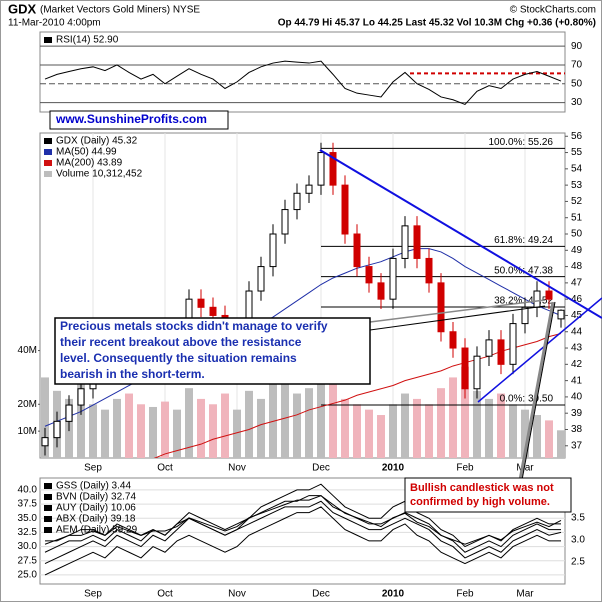 This screenshot has height=602, width=602. I want to click on y-tick-label: 50, so click(577, 83).